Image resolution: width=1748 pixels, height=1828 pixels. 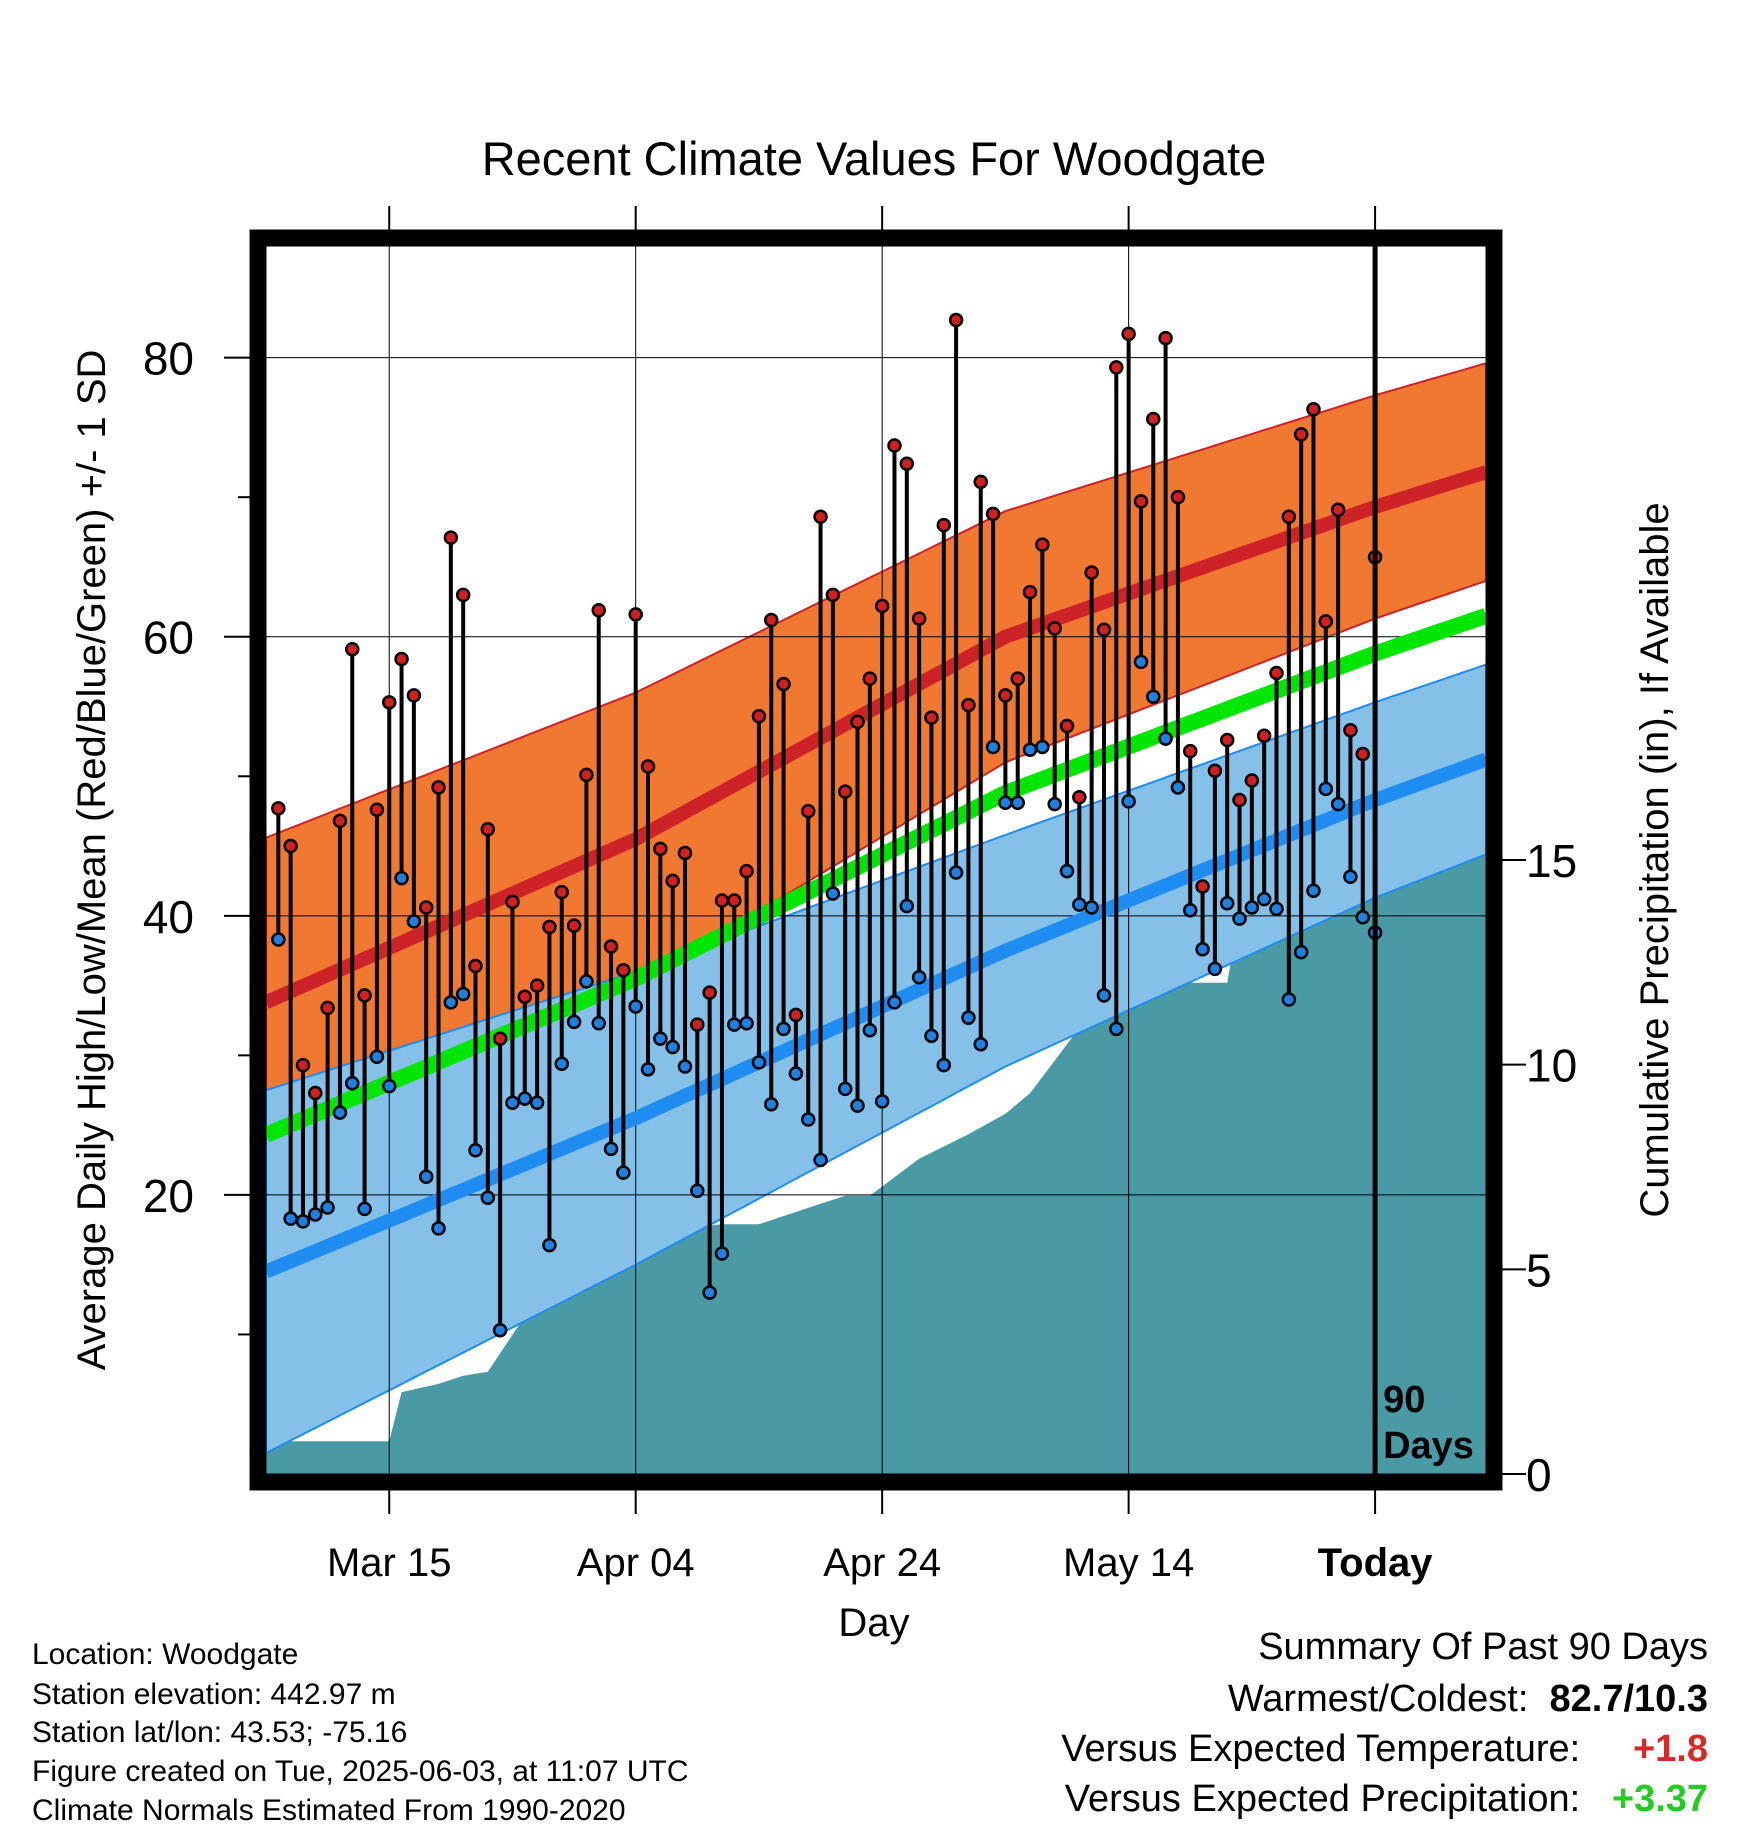 I want to click on summary-precipitation: Versus Expected Precipitation: +3.37, so click(x=1386, y=1799).